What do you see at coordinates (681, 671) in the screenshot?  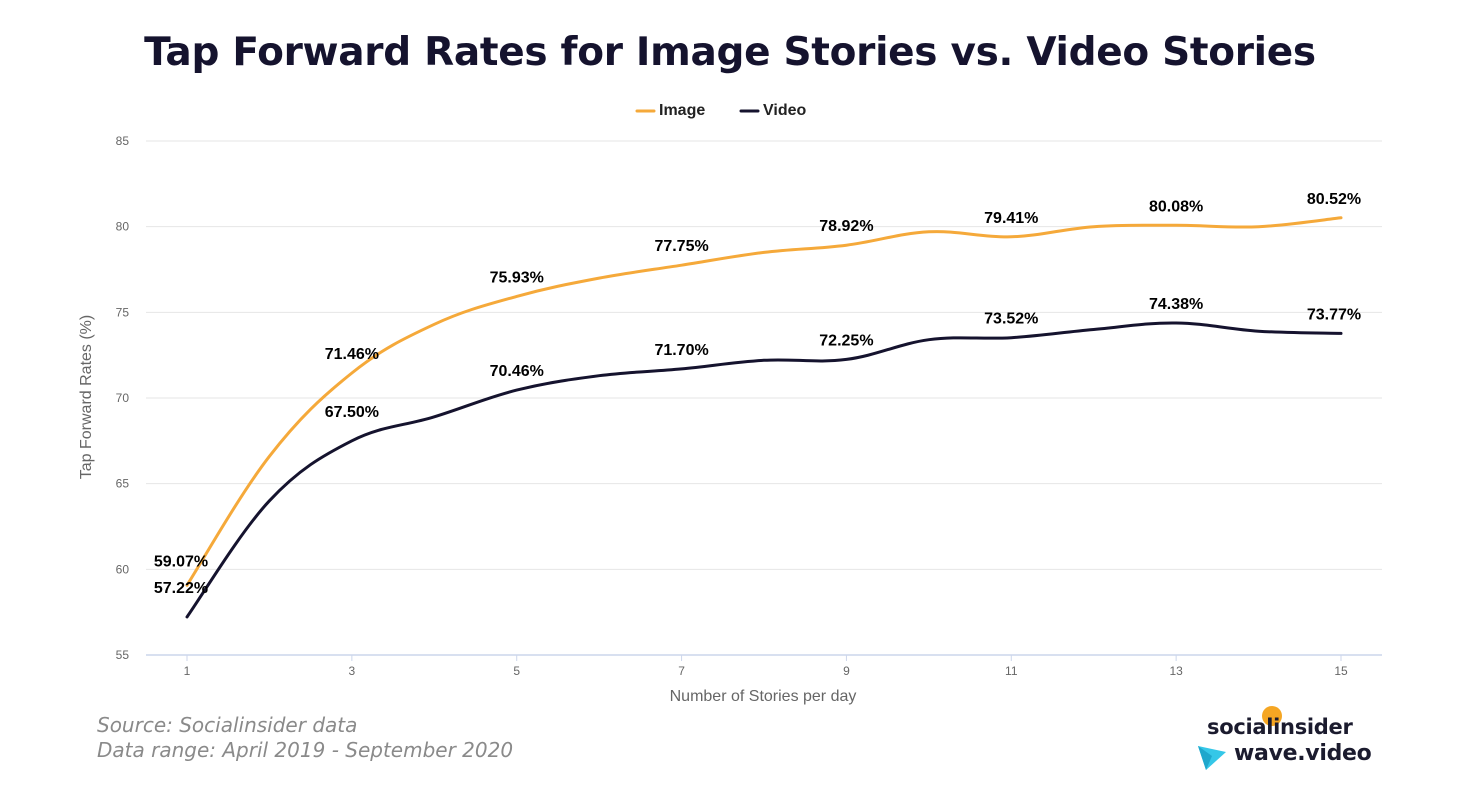 I see `x-tick-label: 7` at bounding box center [681, 671].